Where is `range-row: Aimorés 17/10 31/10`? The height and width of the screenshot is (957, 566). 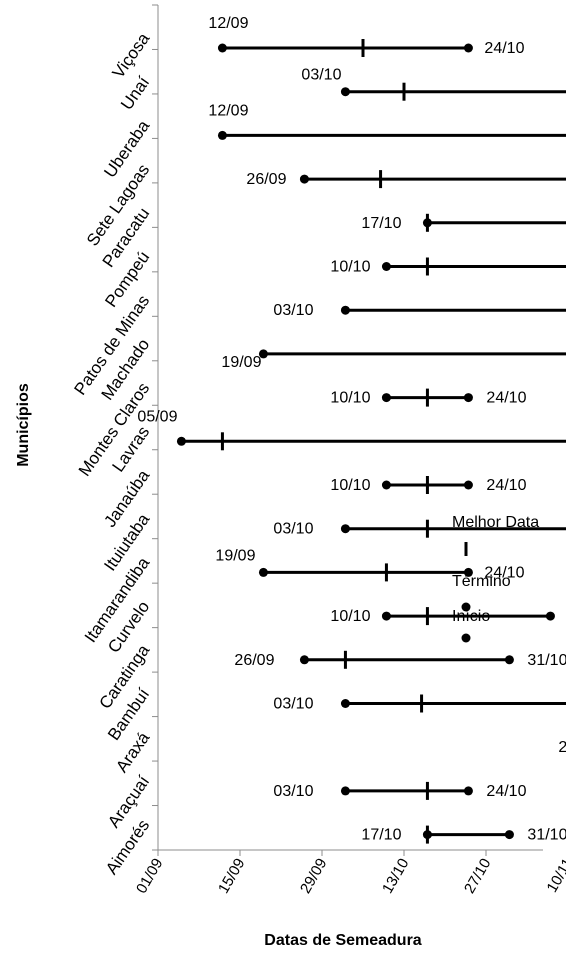
range-row: Aimorés 17/10 31/10 is located at coordinates (334, 847).